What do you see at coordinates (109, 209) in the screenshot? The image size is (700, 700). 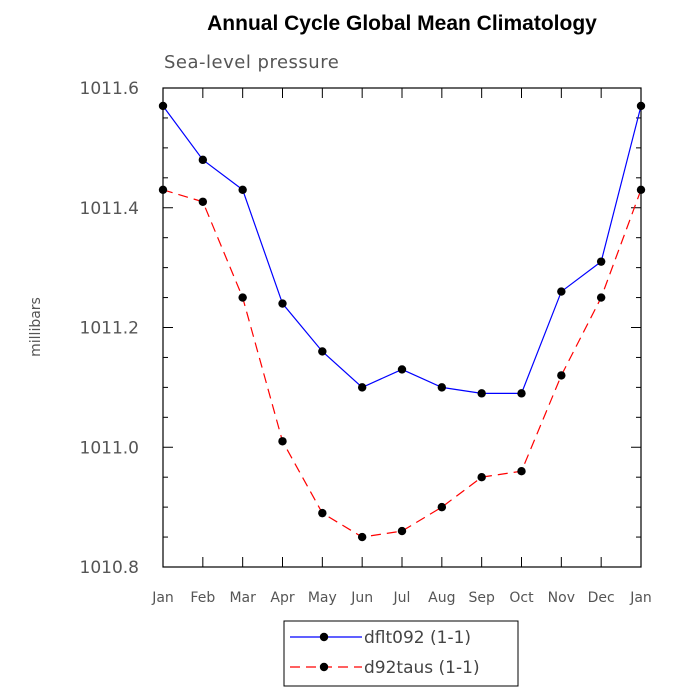 I see `y-tick-label: 1011.4` at bounding box center [109, 209].